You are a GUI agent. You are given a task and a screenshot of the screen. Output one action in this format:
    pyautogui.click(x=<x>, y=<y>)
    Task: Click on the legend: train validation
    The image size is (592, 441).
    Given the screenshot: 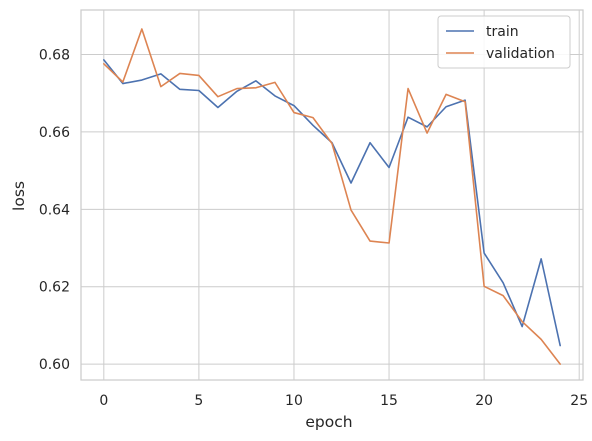 What is the action you would take?
    pyautogui.click(x=504, y=42)
    